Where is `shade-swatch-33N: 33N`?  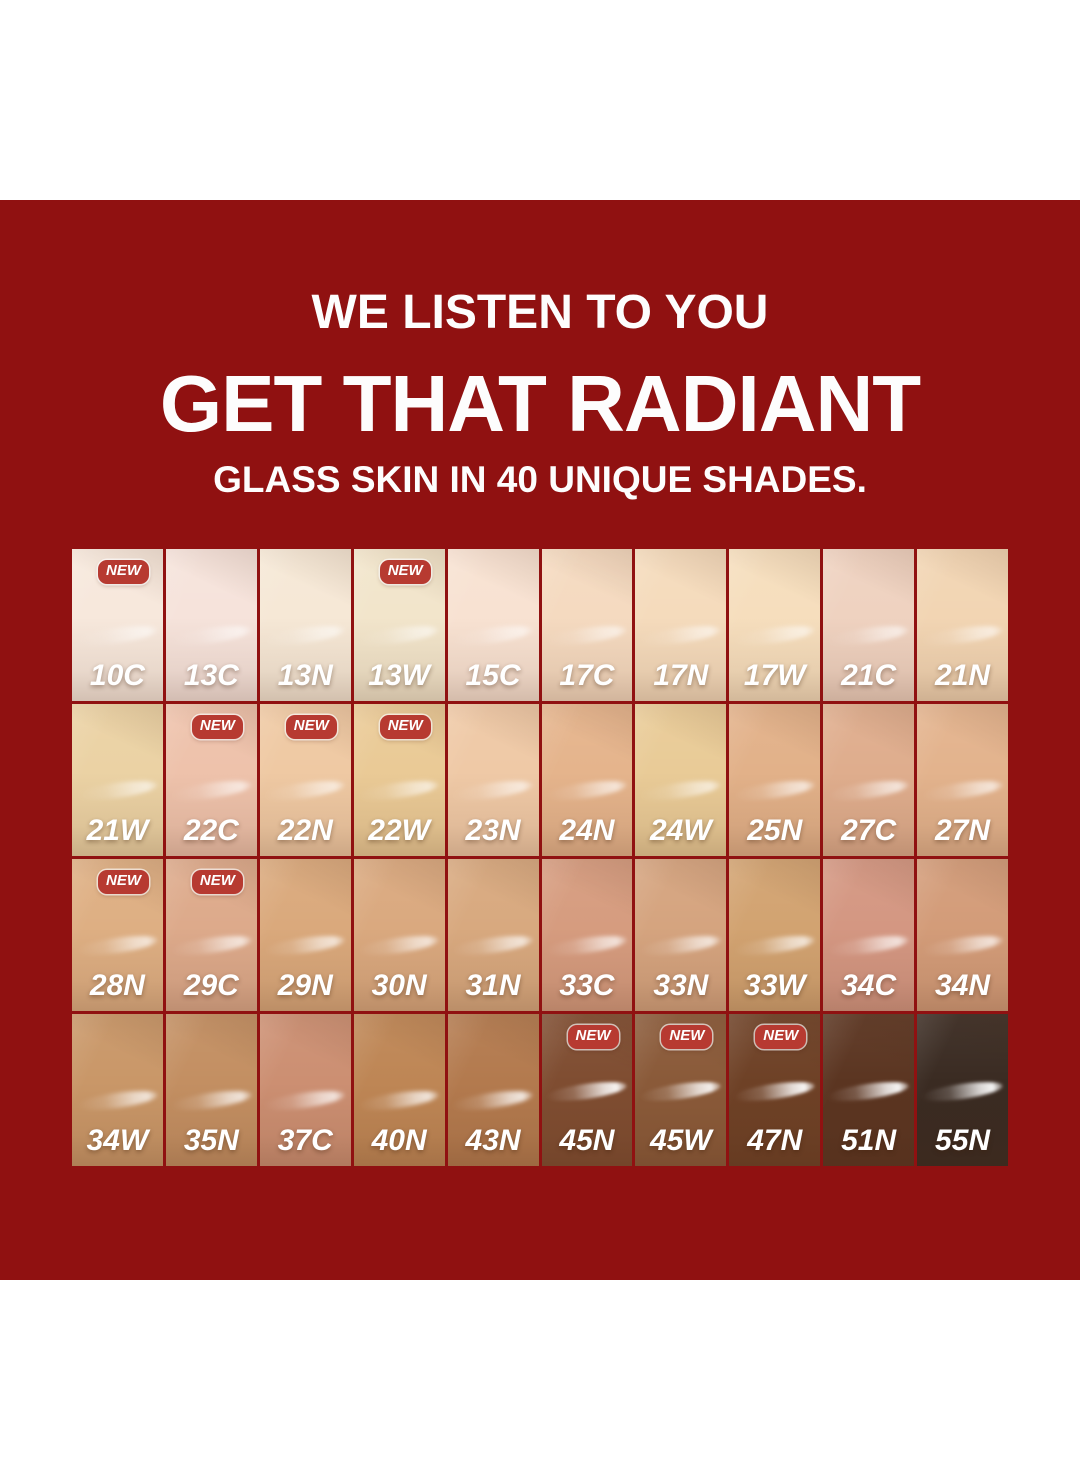
shade-swatch-33N: 33N is located at coordinates (681, 935).